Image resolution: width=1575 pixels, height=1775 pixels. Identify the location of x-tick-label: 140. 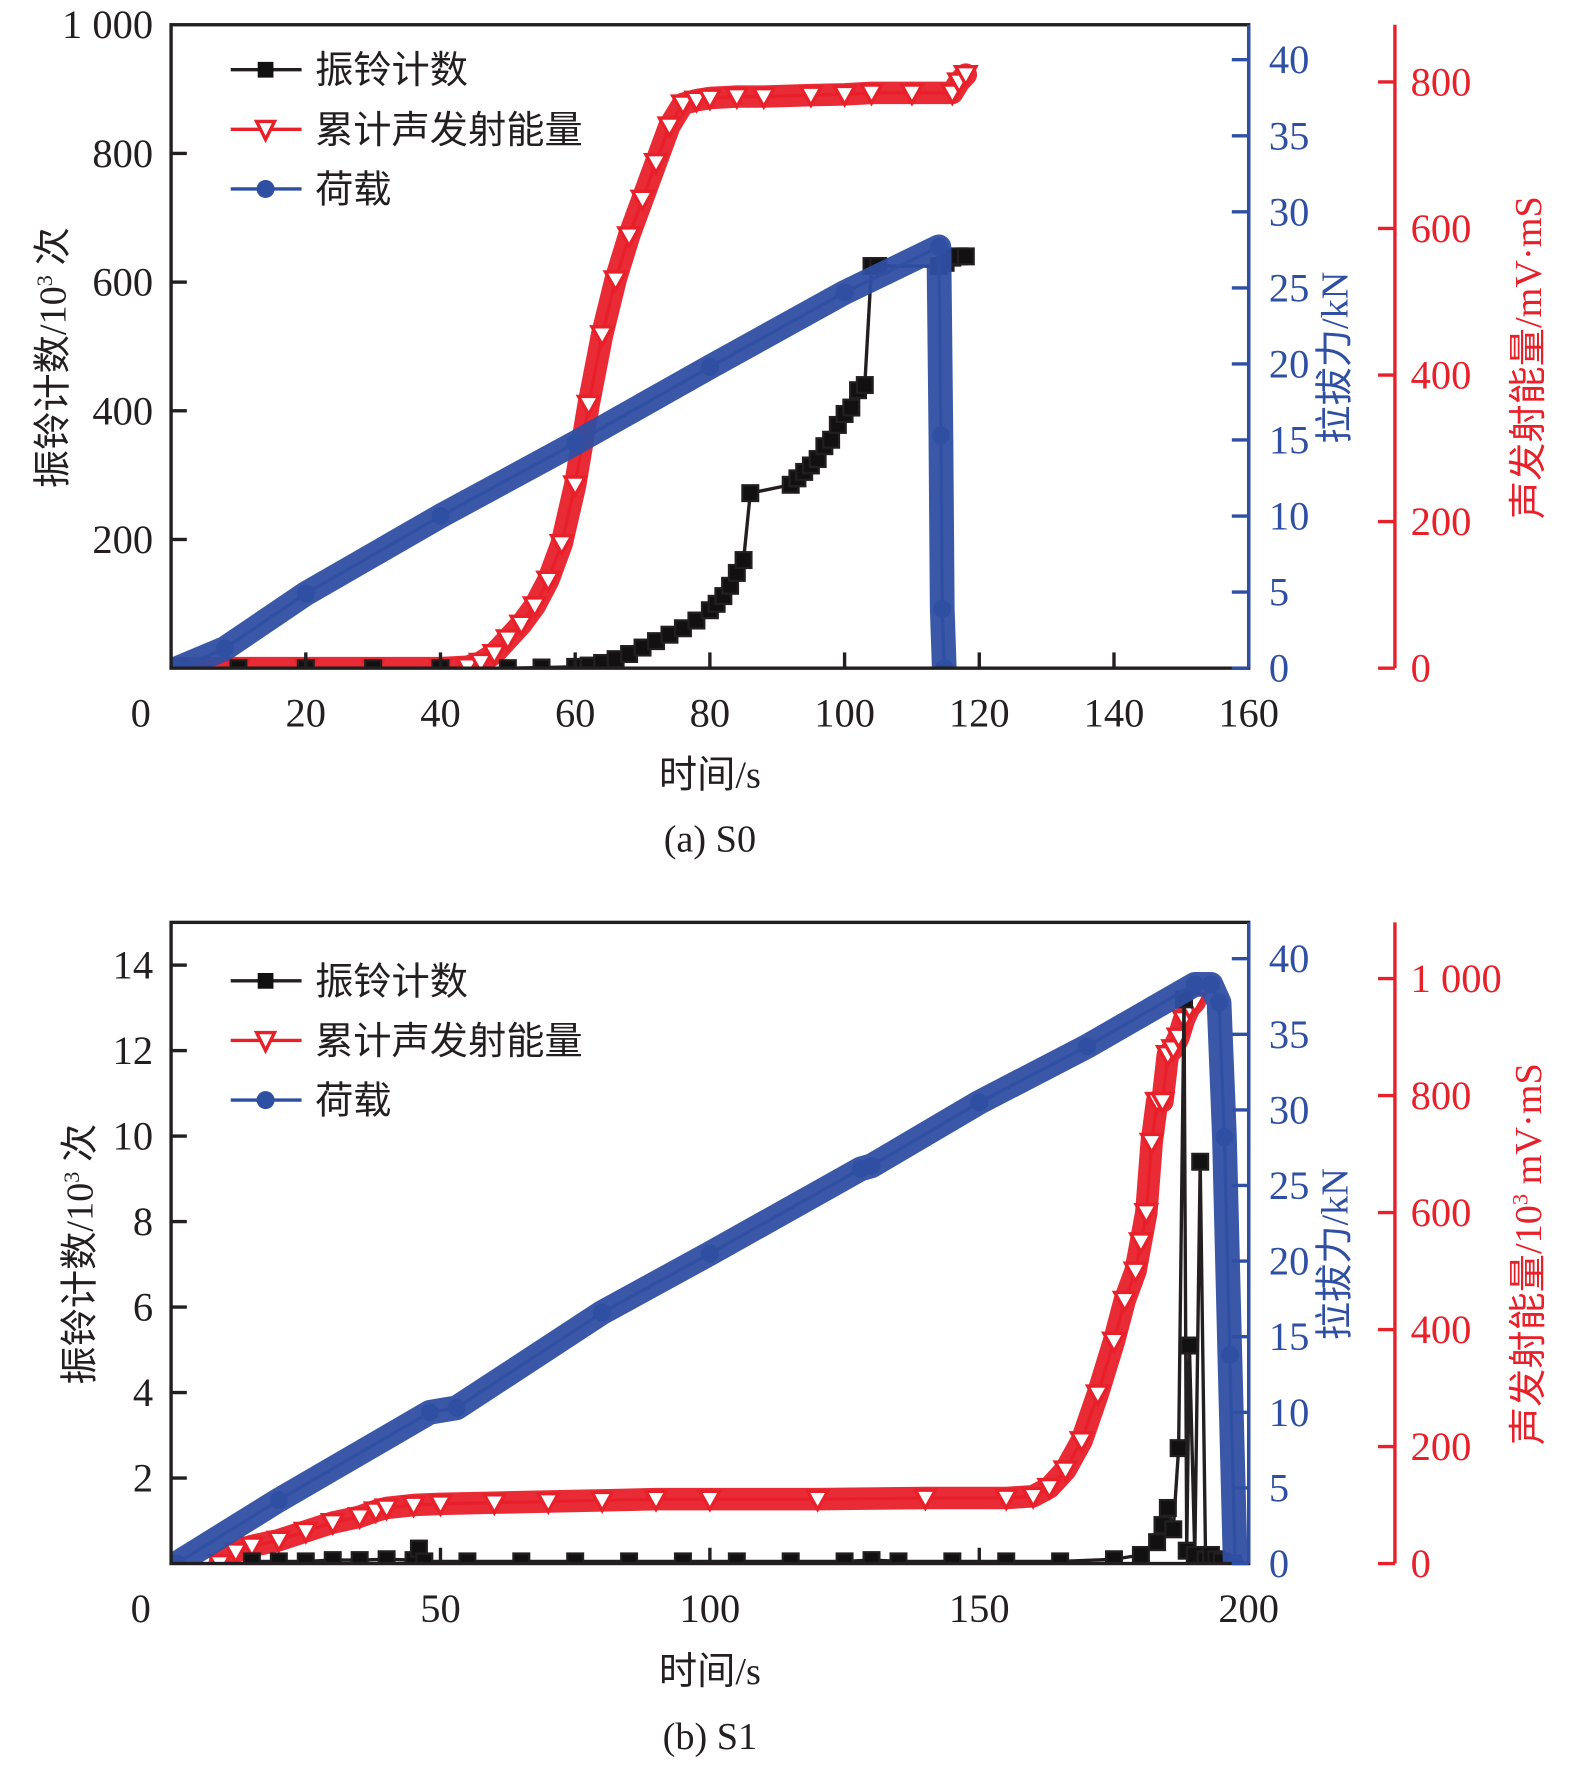
(1114, 713).